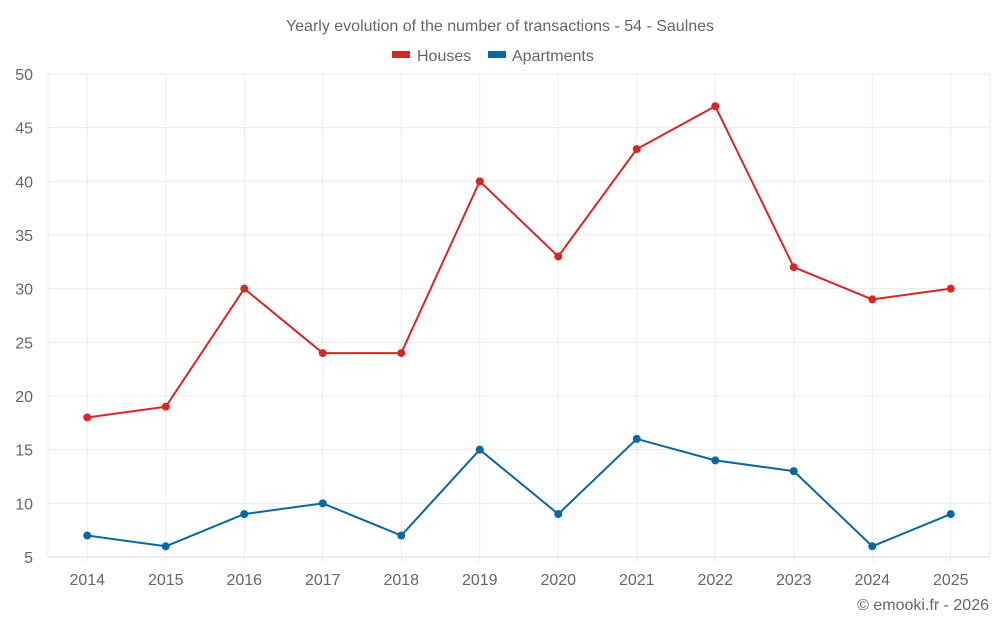  What do you see at coordinates (24, 343) in the screenshot?
I see `y-tick-label: 25` at bounding box center [24, 343].